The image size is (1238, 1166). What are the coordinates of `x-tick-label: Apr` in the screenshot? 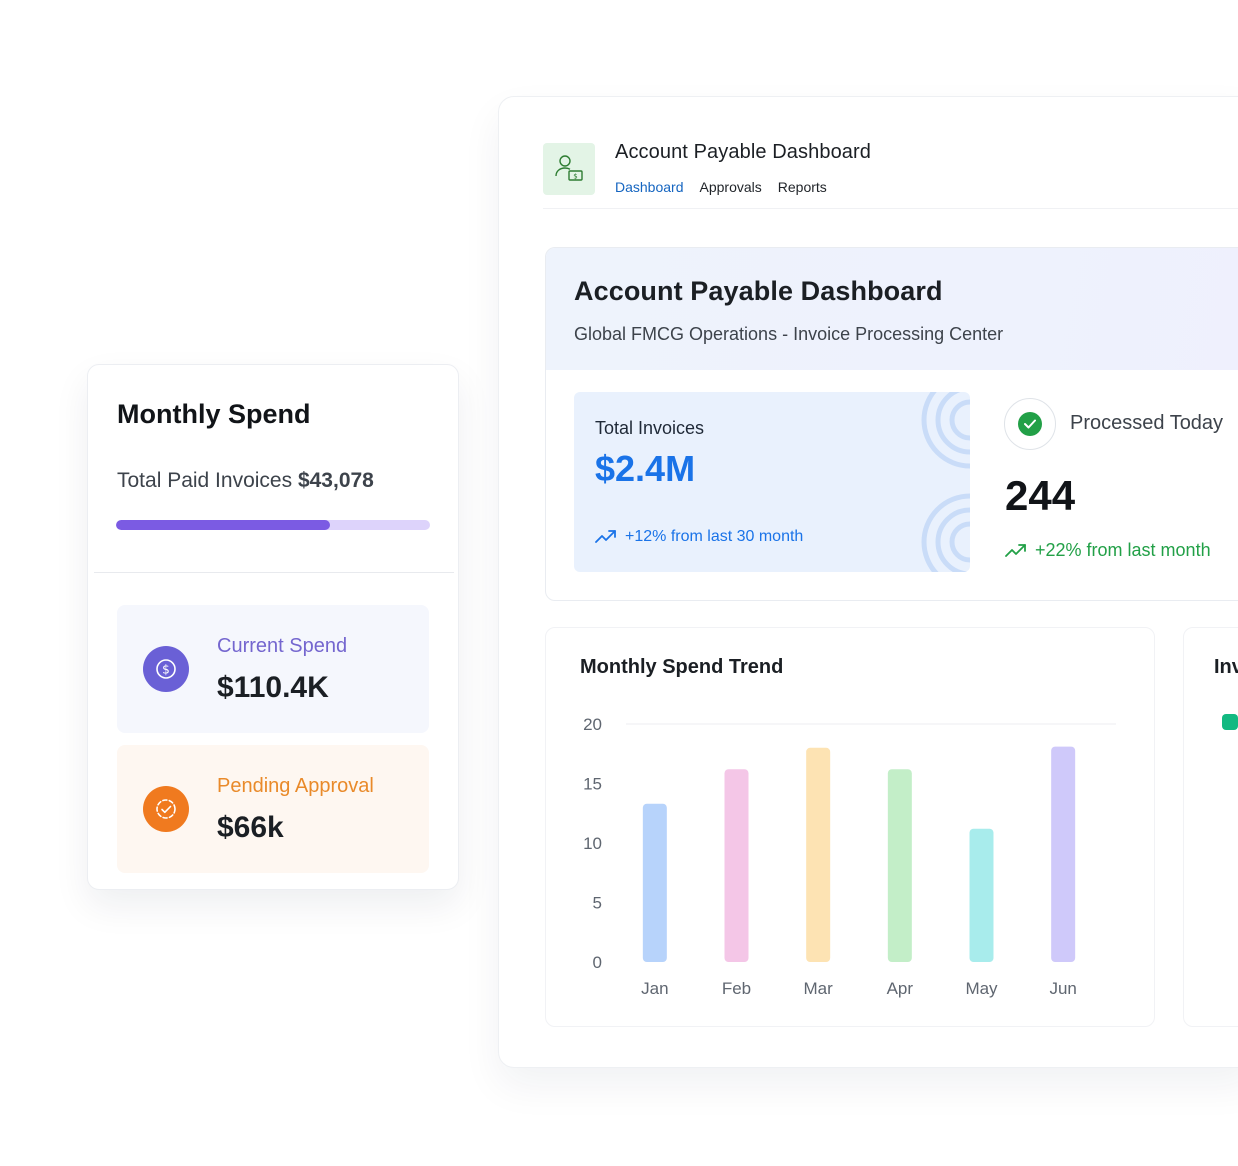 It's located at (900, 988).